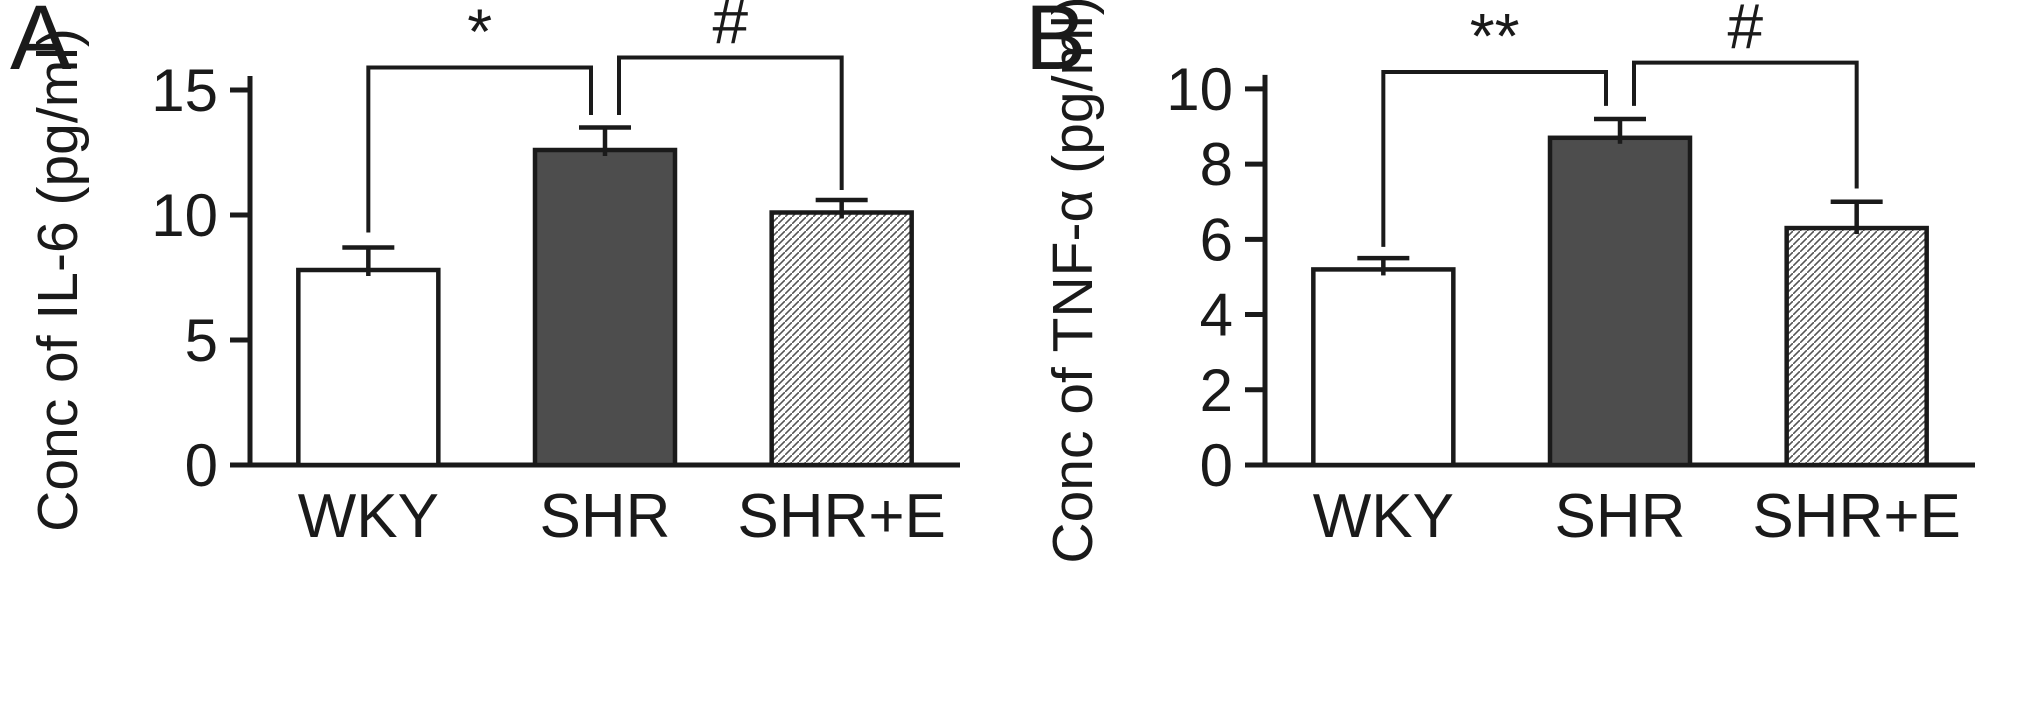  I want to click on y-tick-label: 6, so click(1216, 239).